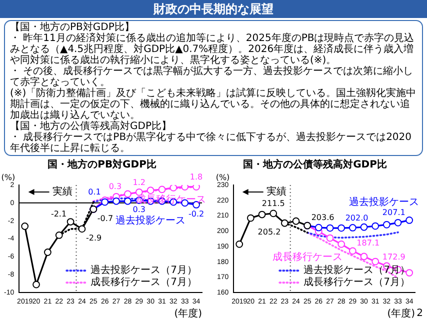 This screenshot has height=320, width=427. I want to click on data-label: 1.8, so click(196, 177).